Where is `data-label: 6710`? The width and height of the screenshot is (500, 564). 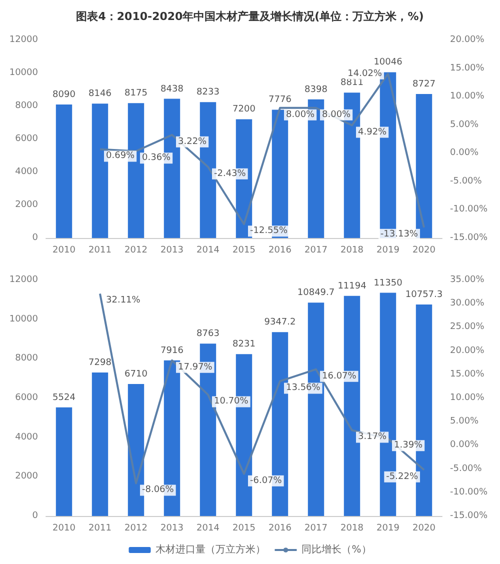
data-label: 6710 is located at coordinates (136, 375).